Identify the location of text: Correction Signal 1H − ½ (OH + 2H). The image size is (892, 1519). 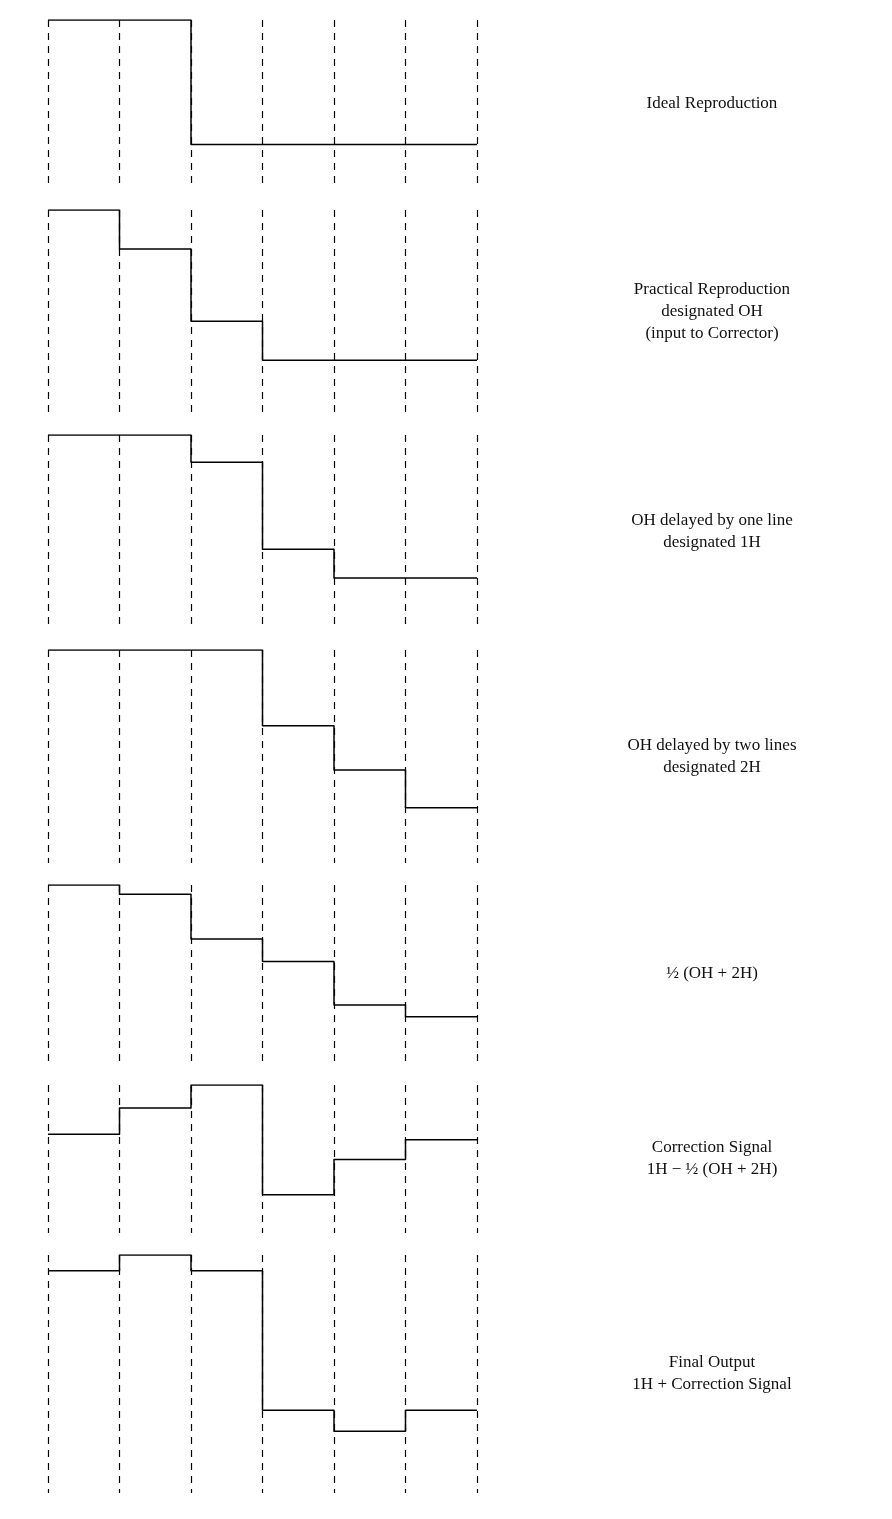
(712, 1158).